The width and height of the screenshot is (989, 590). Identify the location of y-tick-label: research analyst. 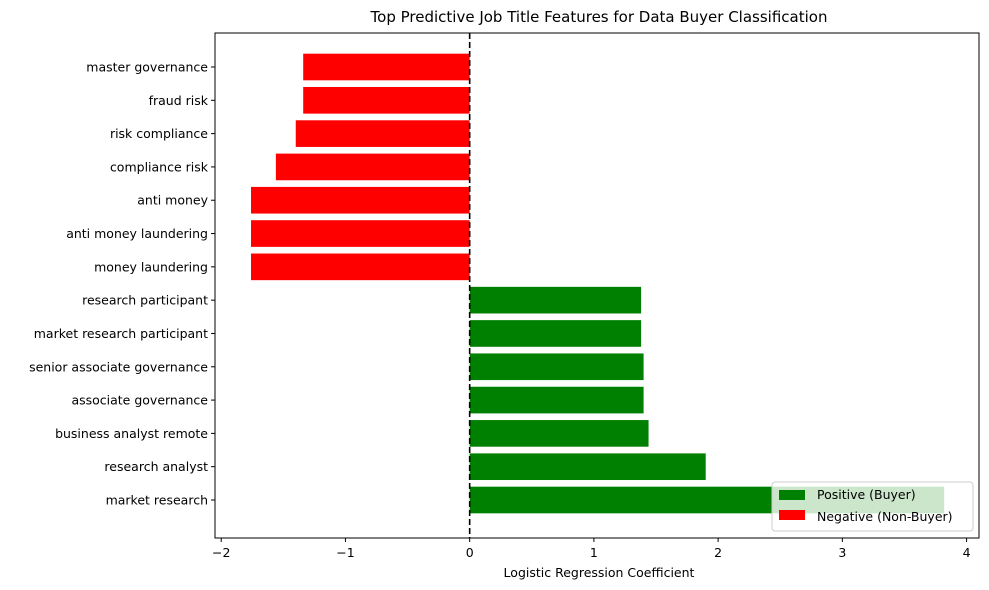
(156, 466).